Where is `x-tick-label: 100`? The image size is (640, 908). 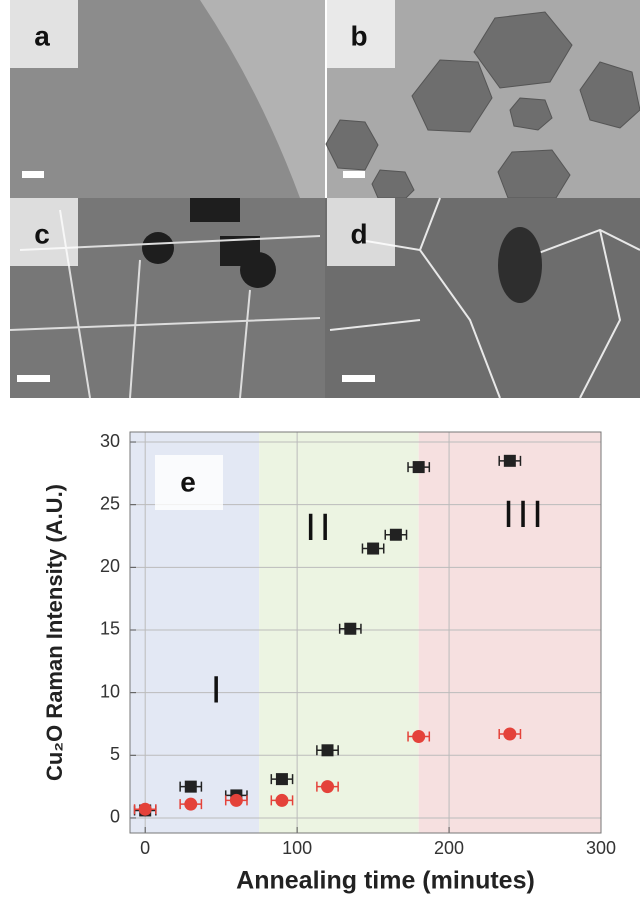
x-tick-label: 100 is located at coordinates (297, 848).